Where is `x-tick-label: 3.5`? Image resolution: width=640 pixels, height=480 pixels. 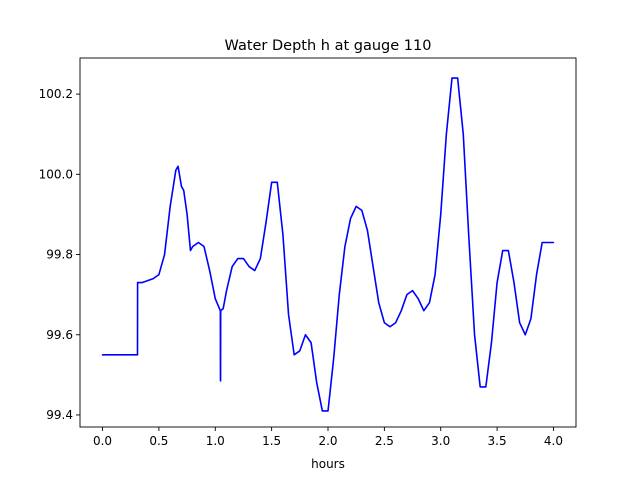 x-tick-label: 3.5 is located at coordinates (497, 441).